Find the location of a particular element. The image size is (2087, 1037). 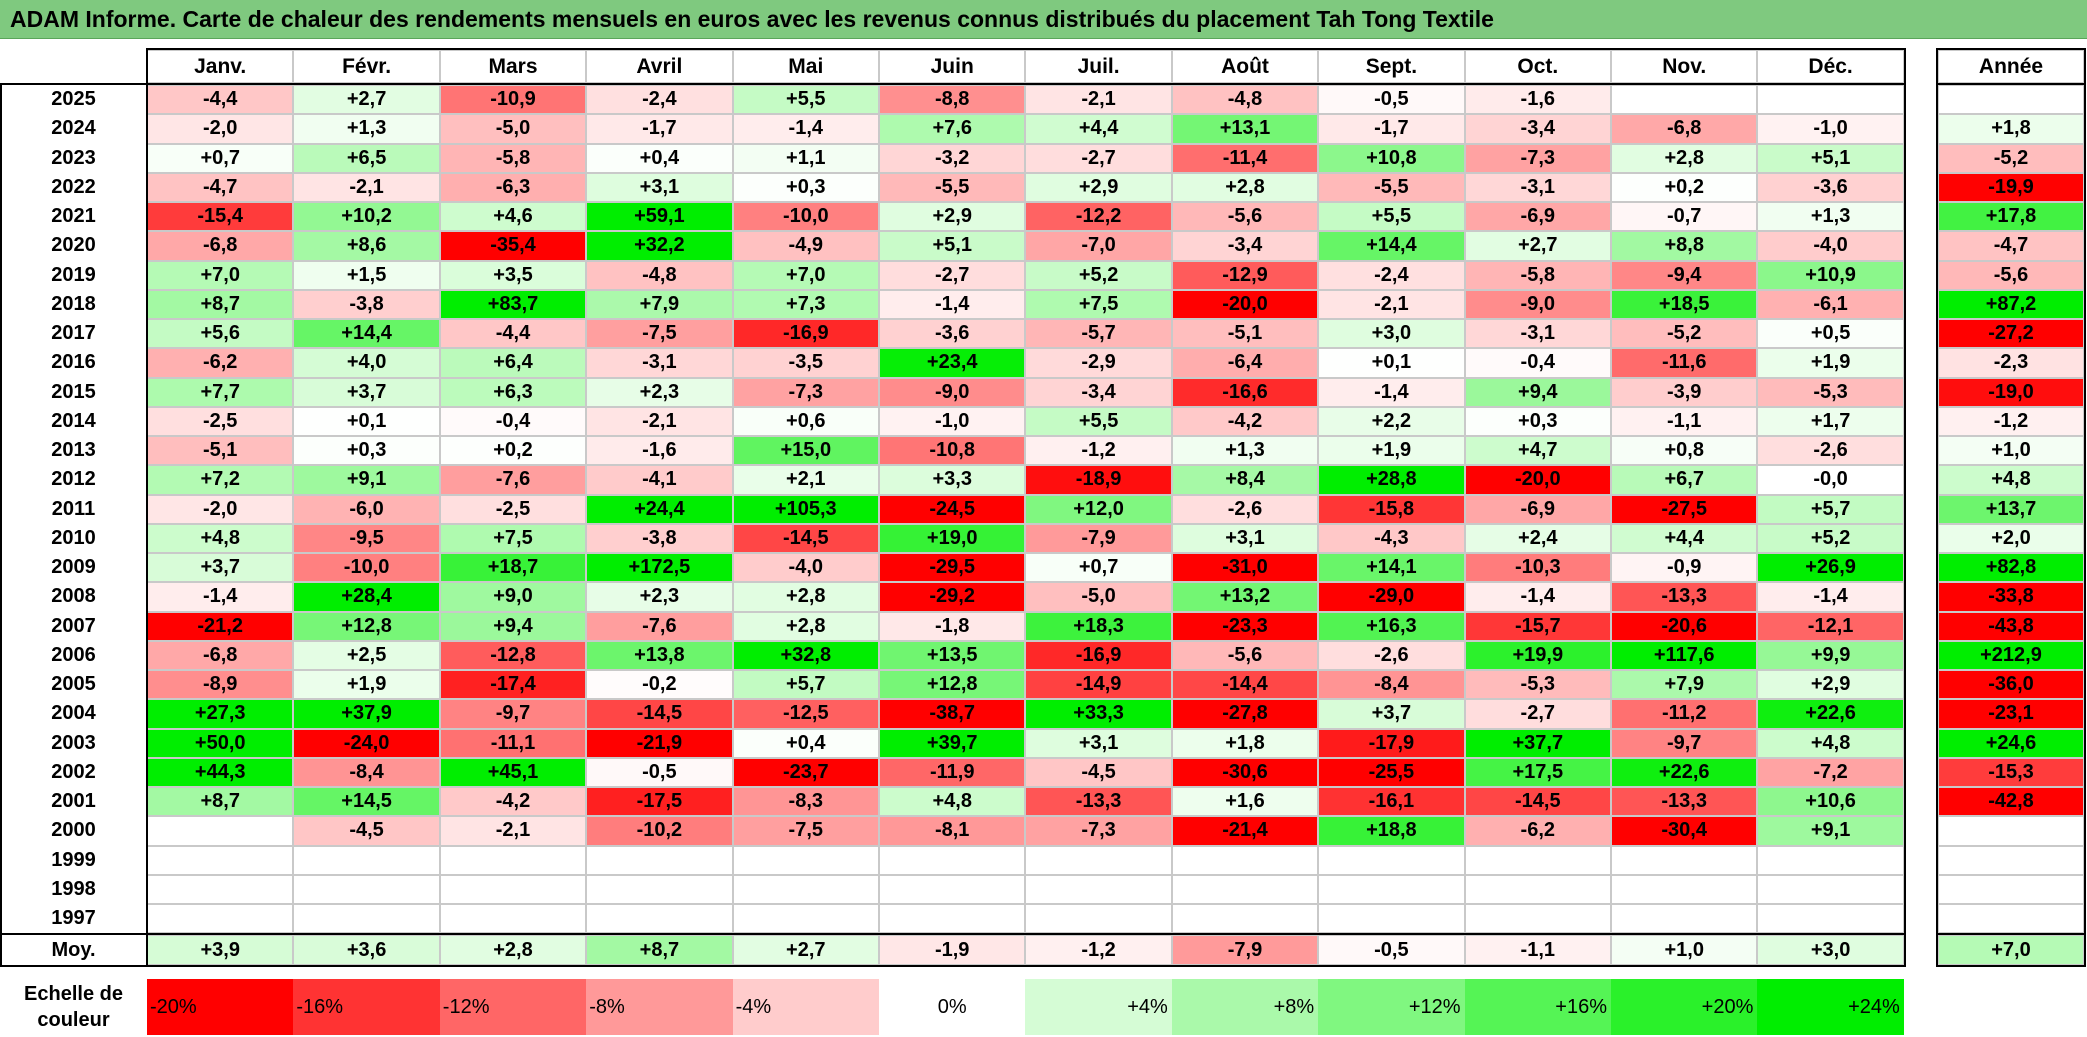

heatmap-cell: -21,2 is located at coordinates (220, 626).